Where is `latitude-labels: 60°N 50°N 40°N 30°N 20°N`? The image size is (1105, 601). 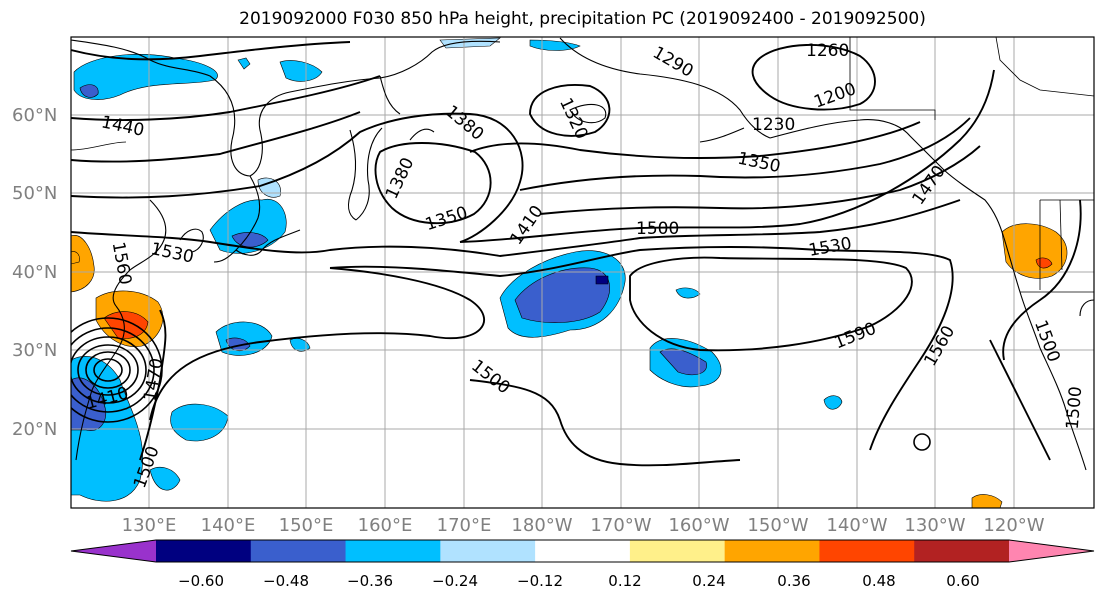 latitude-labels: 60°N 50°N 40°N 30°N 20°N is located at coordinates (34, 272).